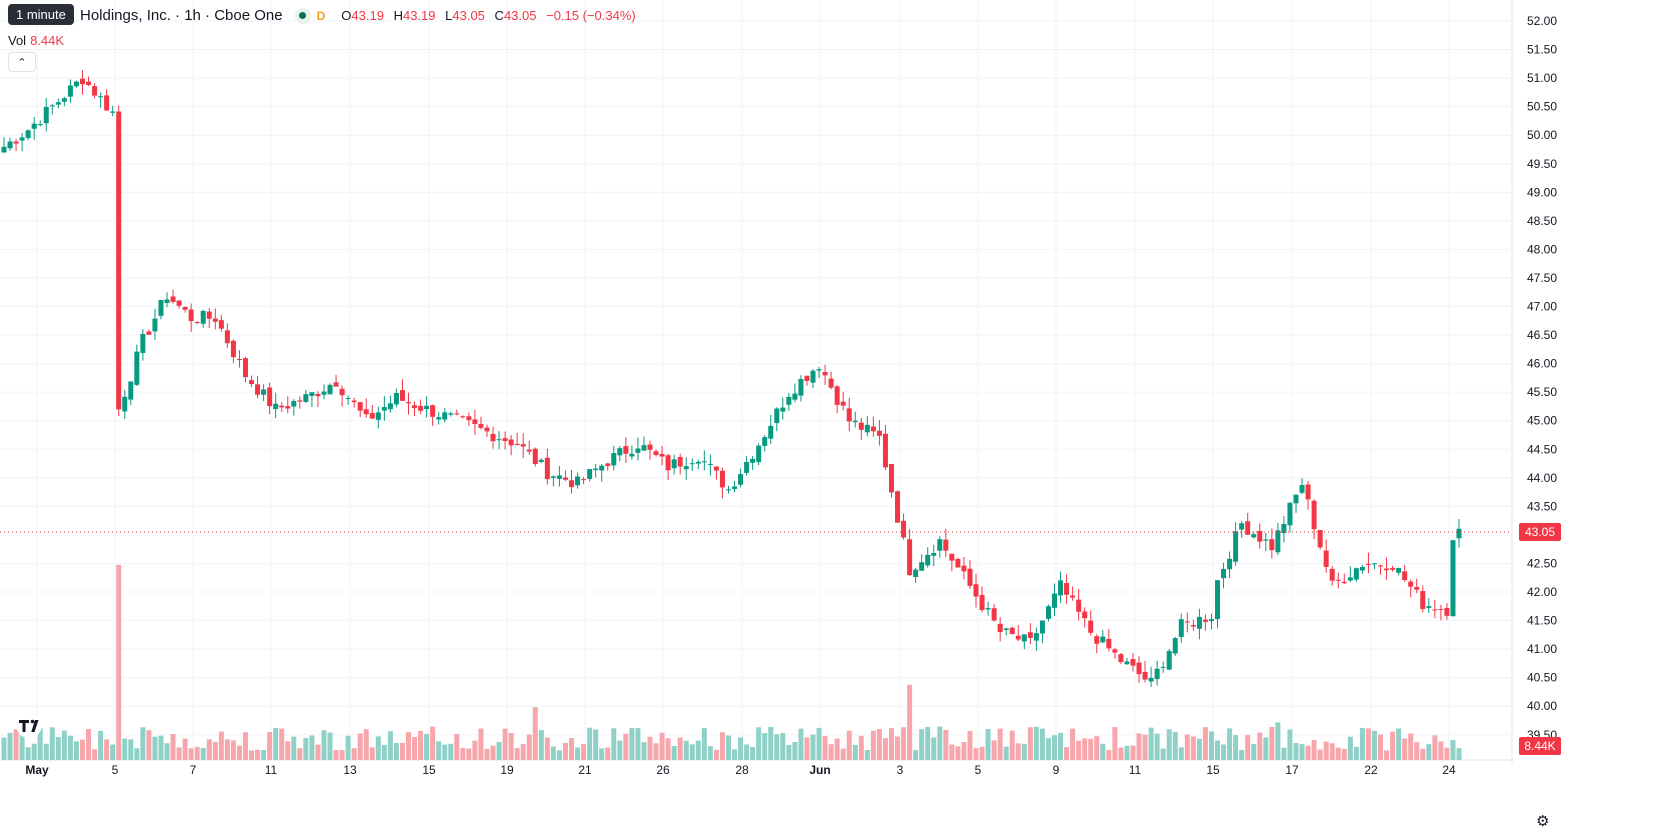 This screenshot has width=1678, height=835. What do you see at coordinates (1542, 307) in the screenshot?
I see `y-tick-label: 47.00` at bounding box center [1542, 307].